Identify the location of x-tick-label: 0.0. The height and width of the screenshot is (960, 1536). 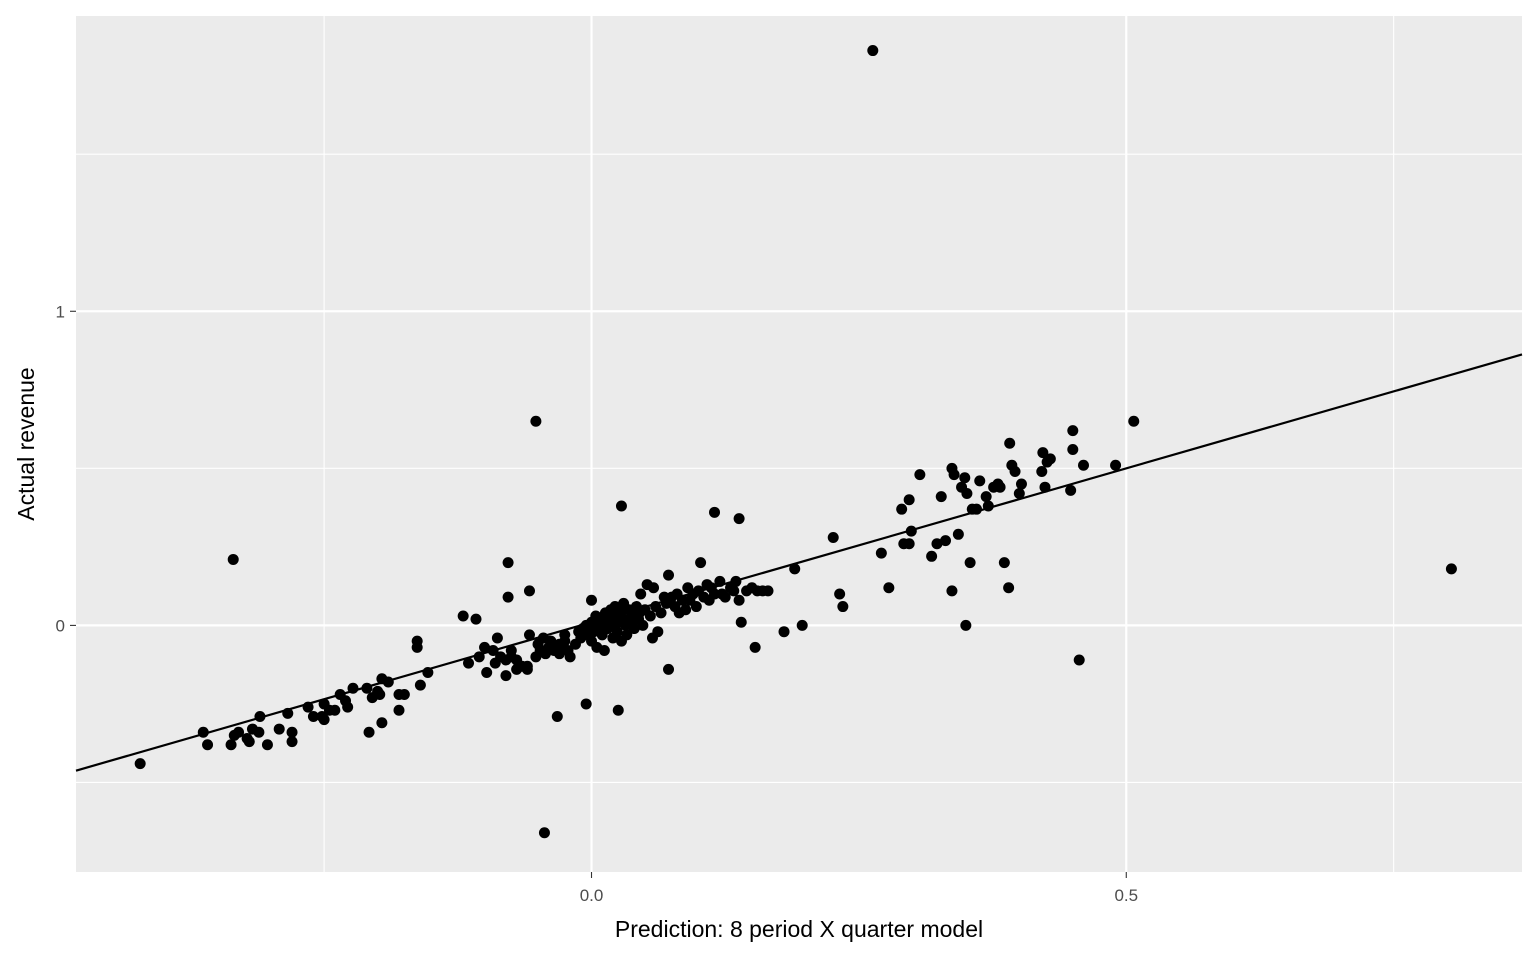
(592, 895).